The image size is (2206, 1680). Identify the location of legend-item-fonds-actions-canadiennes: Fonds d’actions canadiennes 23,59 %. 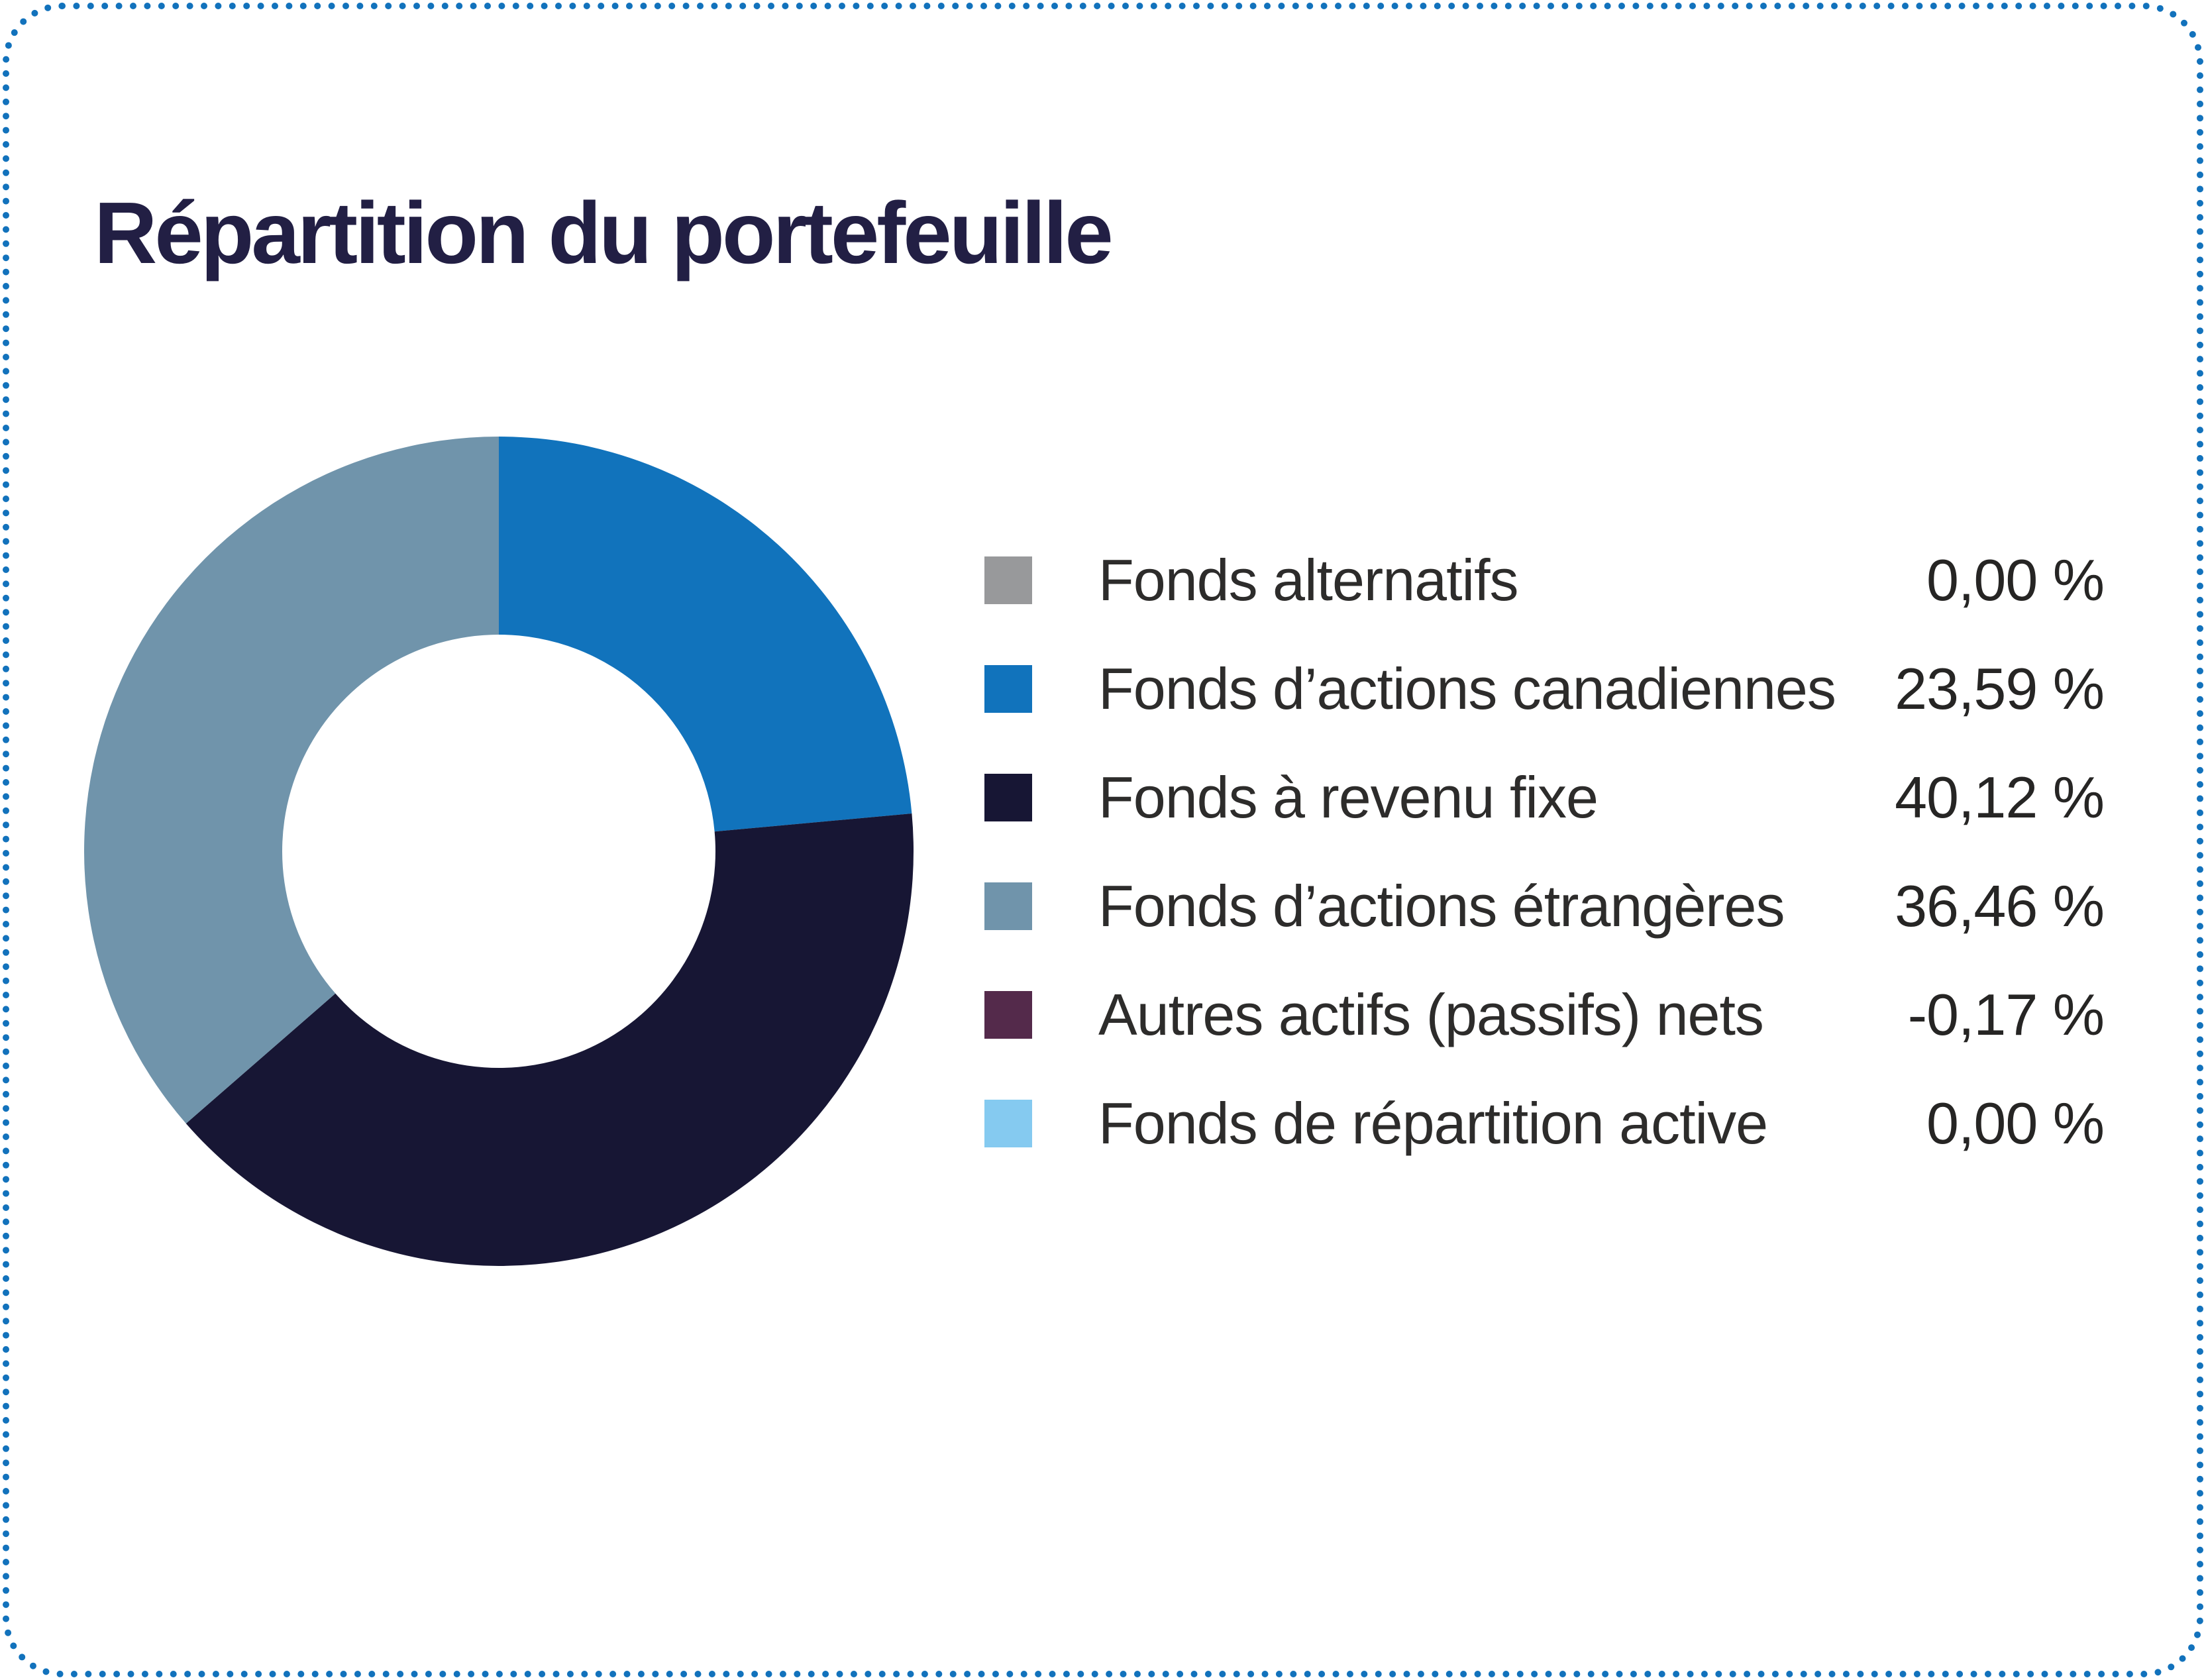
(1544, 689).